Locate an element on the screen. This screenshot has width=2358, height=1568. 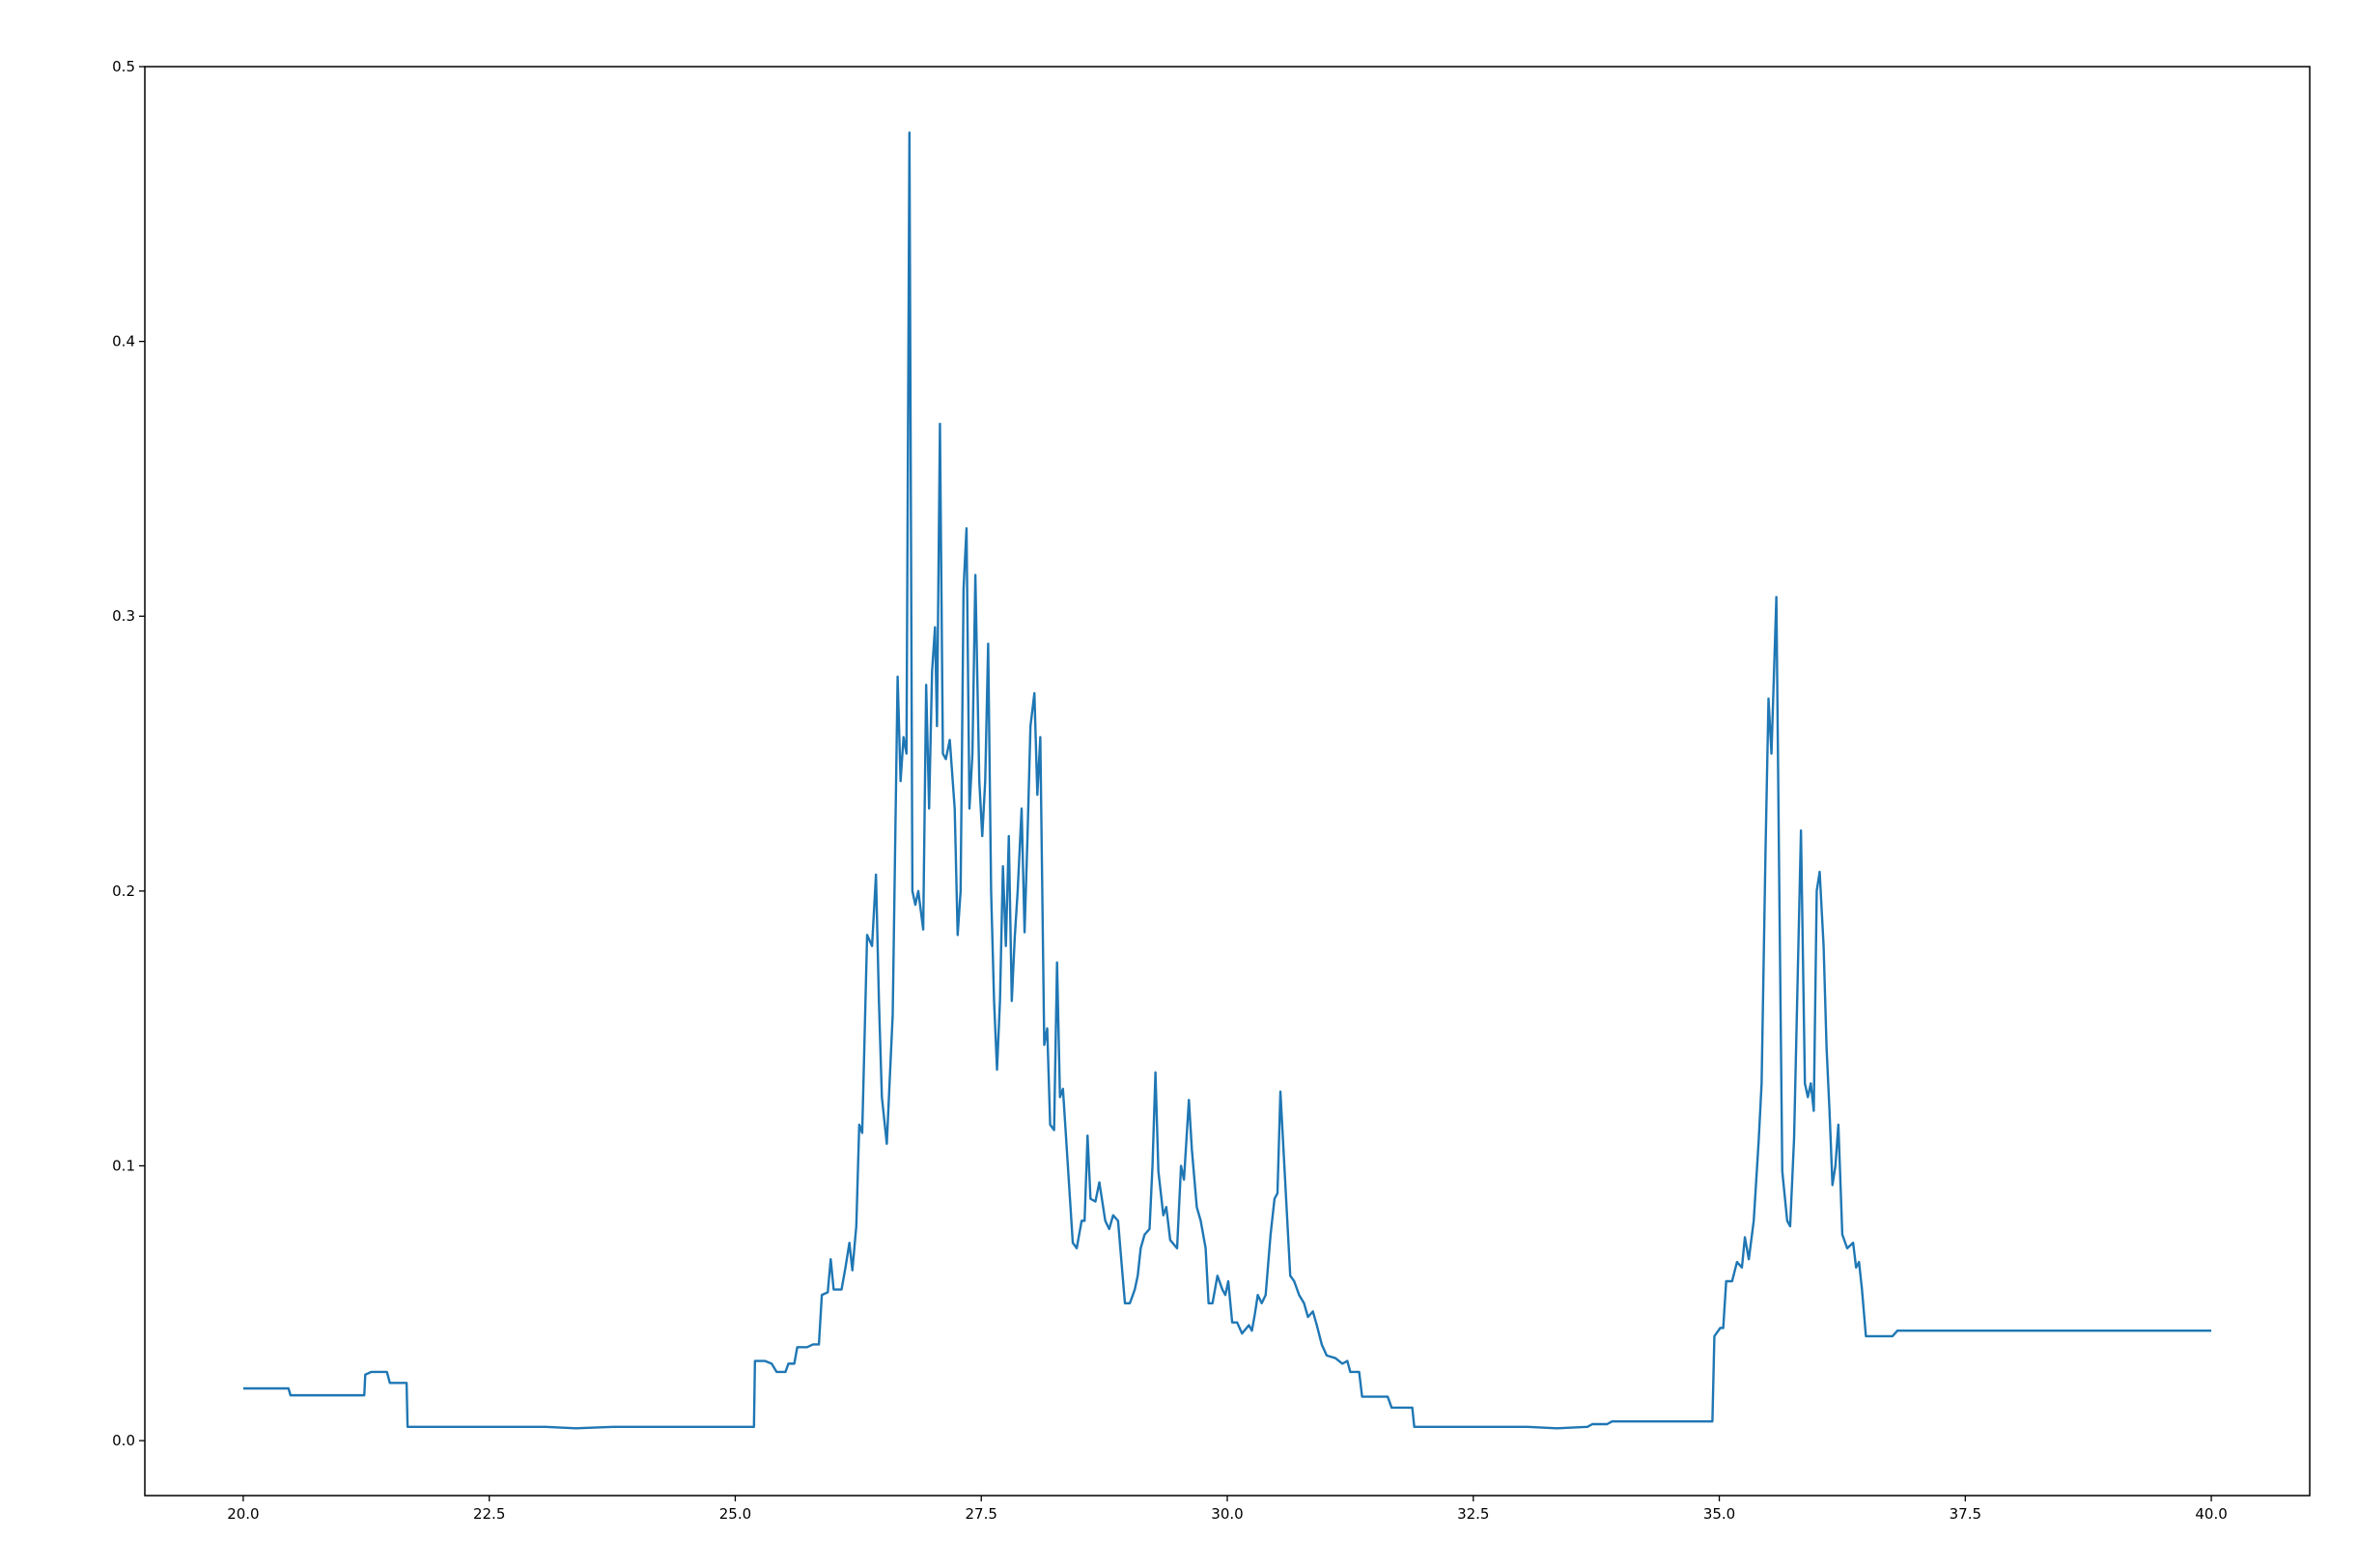
x-tick-label: 30.0 is located at coordinates (1227, 1514).